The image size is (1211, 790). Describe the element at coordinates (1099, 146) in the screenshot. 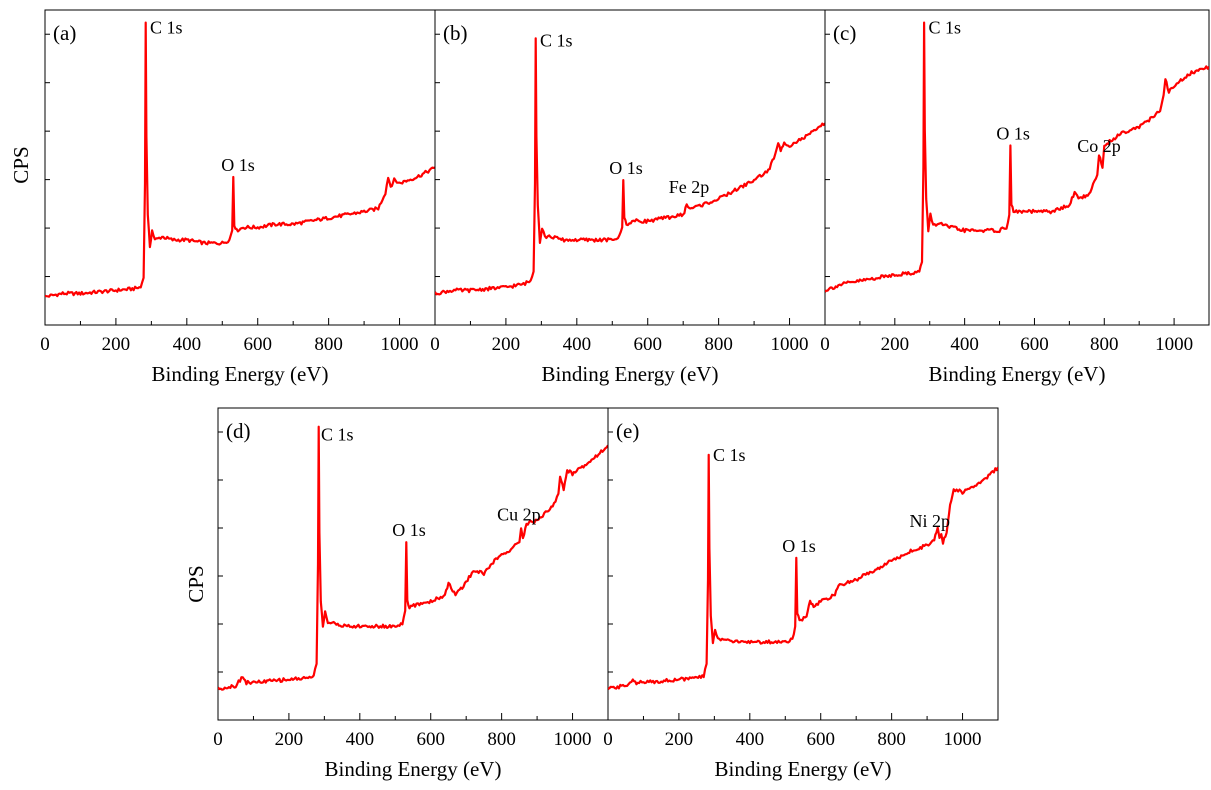

I see `peak-label: Co 2p` at that location.